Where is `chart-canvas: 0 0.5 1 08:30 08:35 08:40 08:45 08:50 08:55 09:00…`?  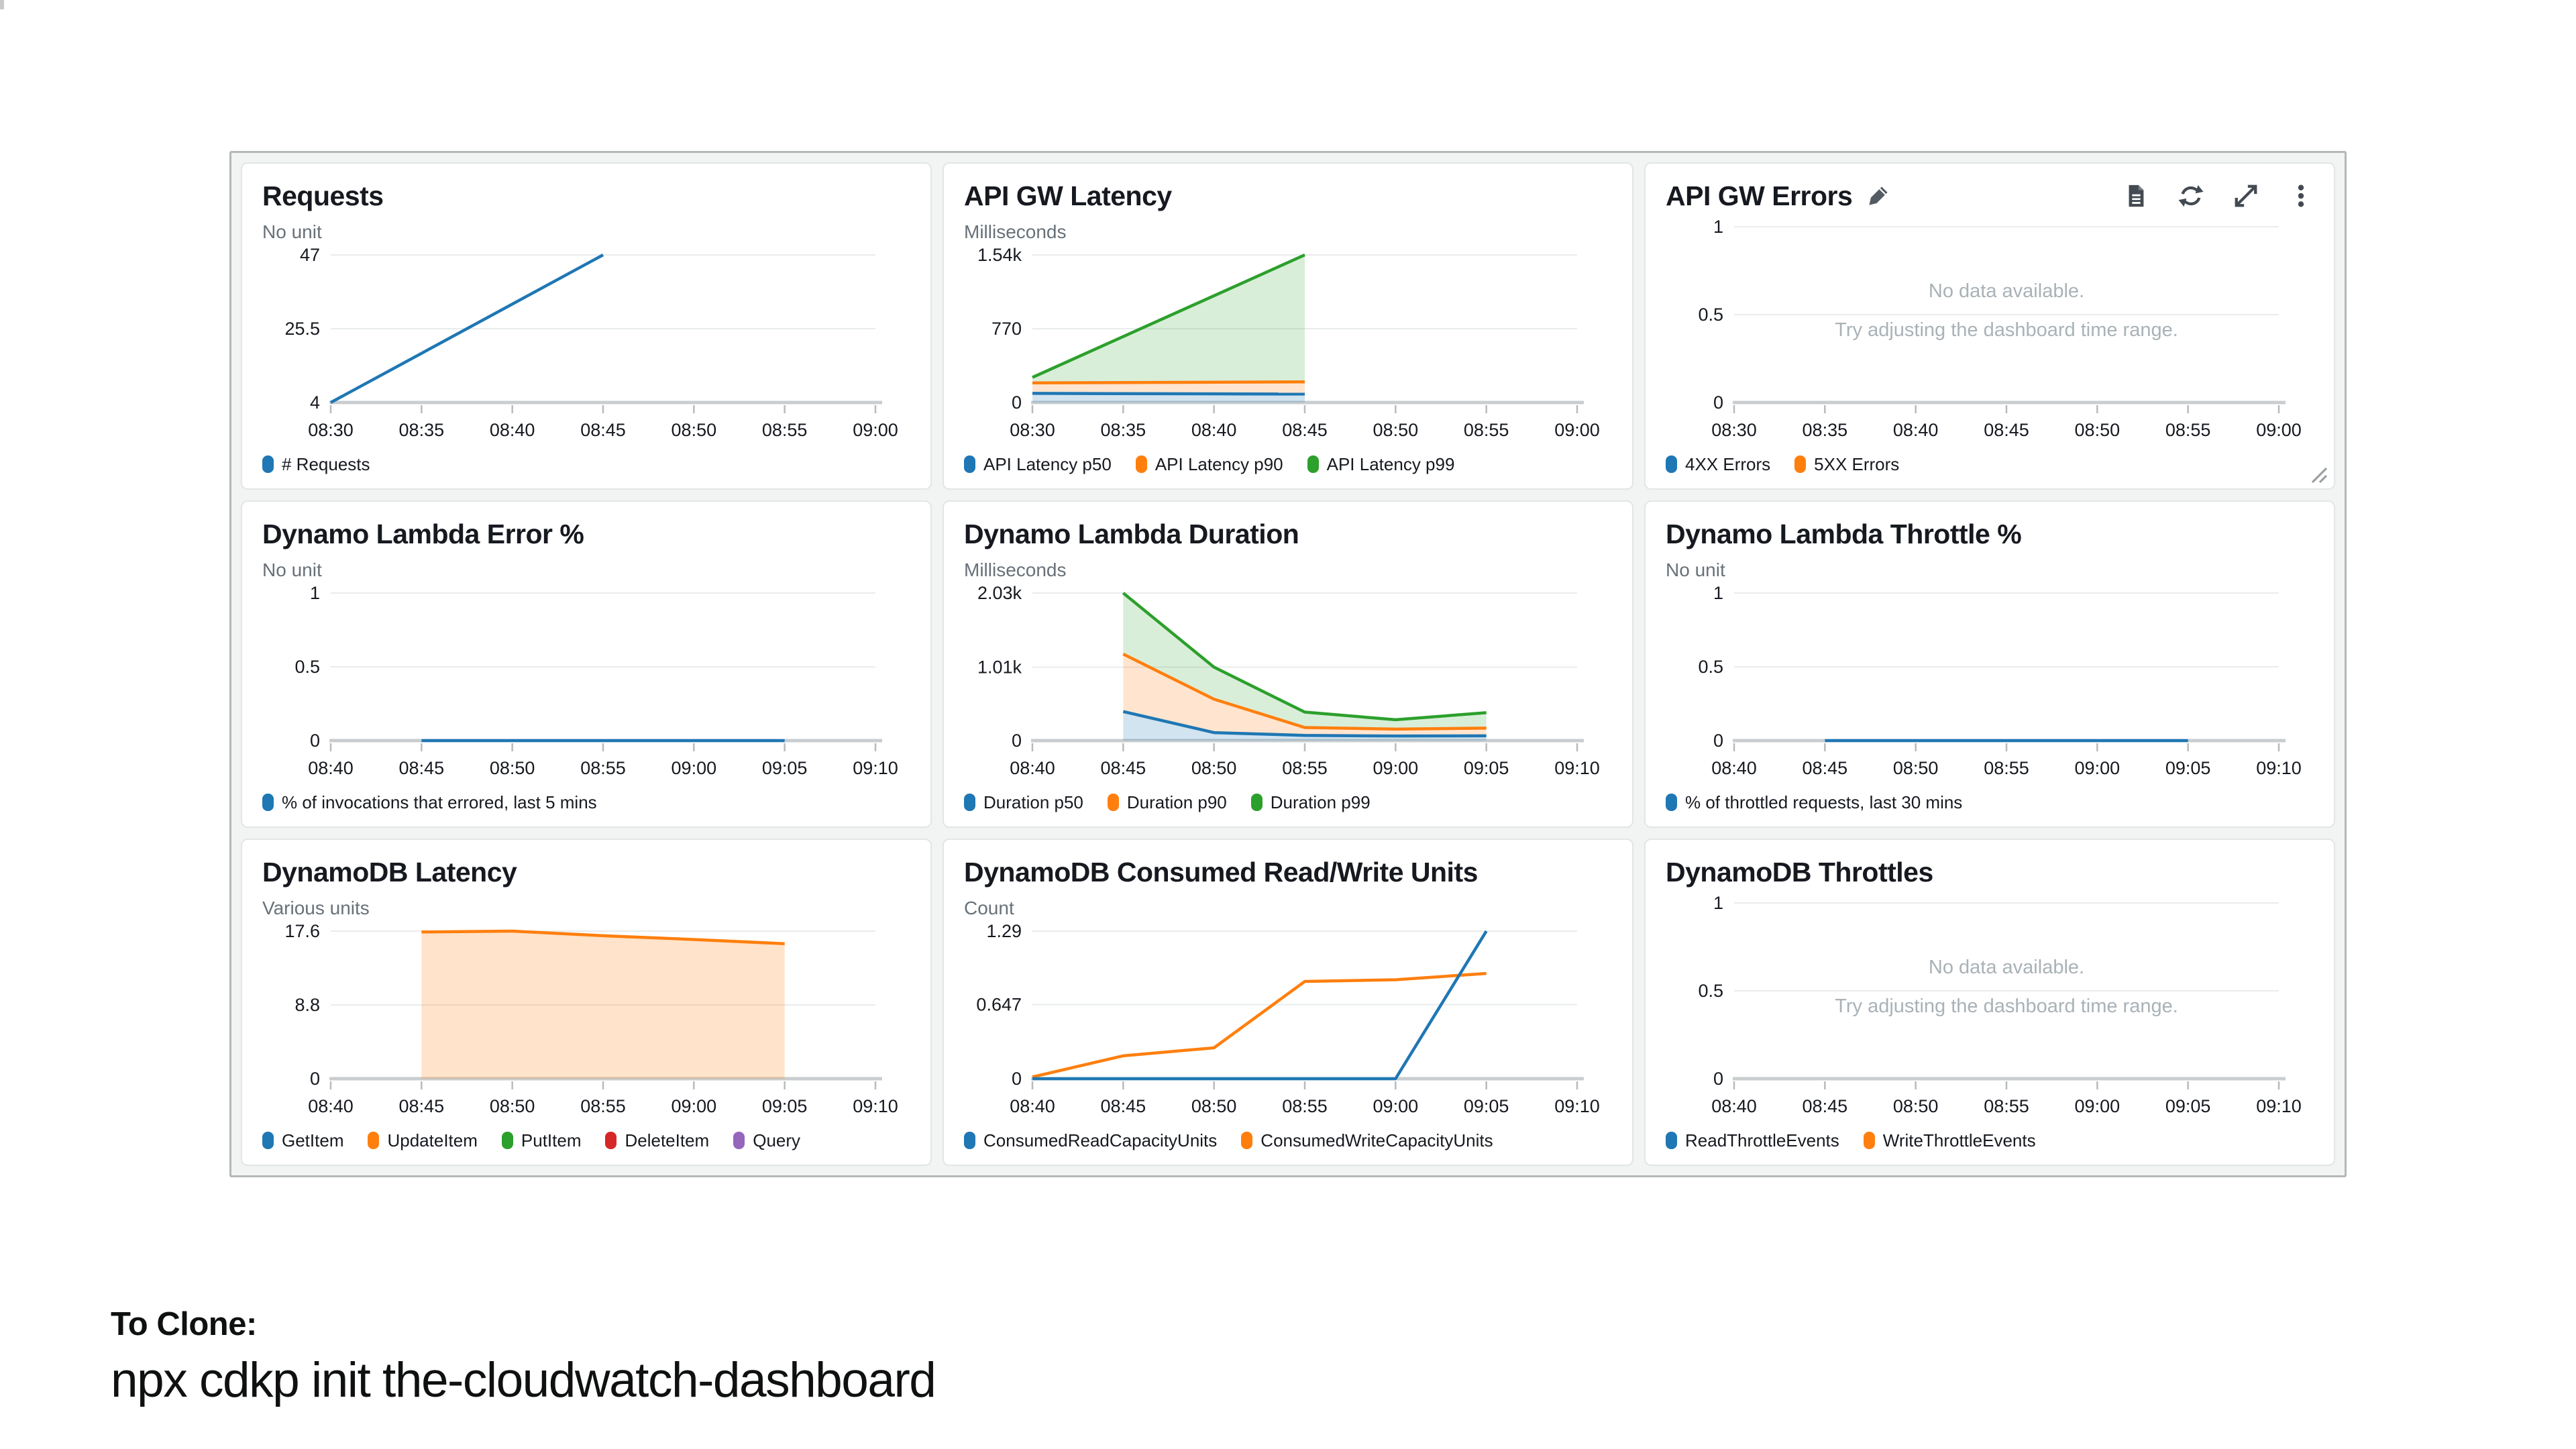
chart-canvas: 0 0.5 1 08:30 08:35 08:40 08:45 08:50 08:55 09:00… is located at coordinates (1990, 330).